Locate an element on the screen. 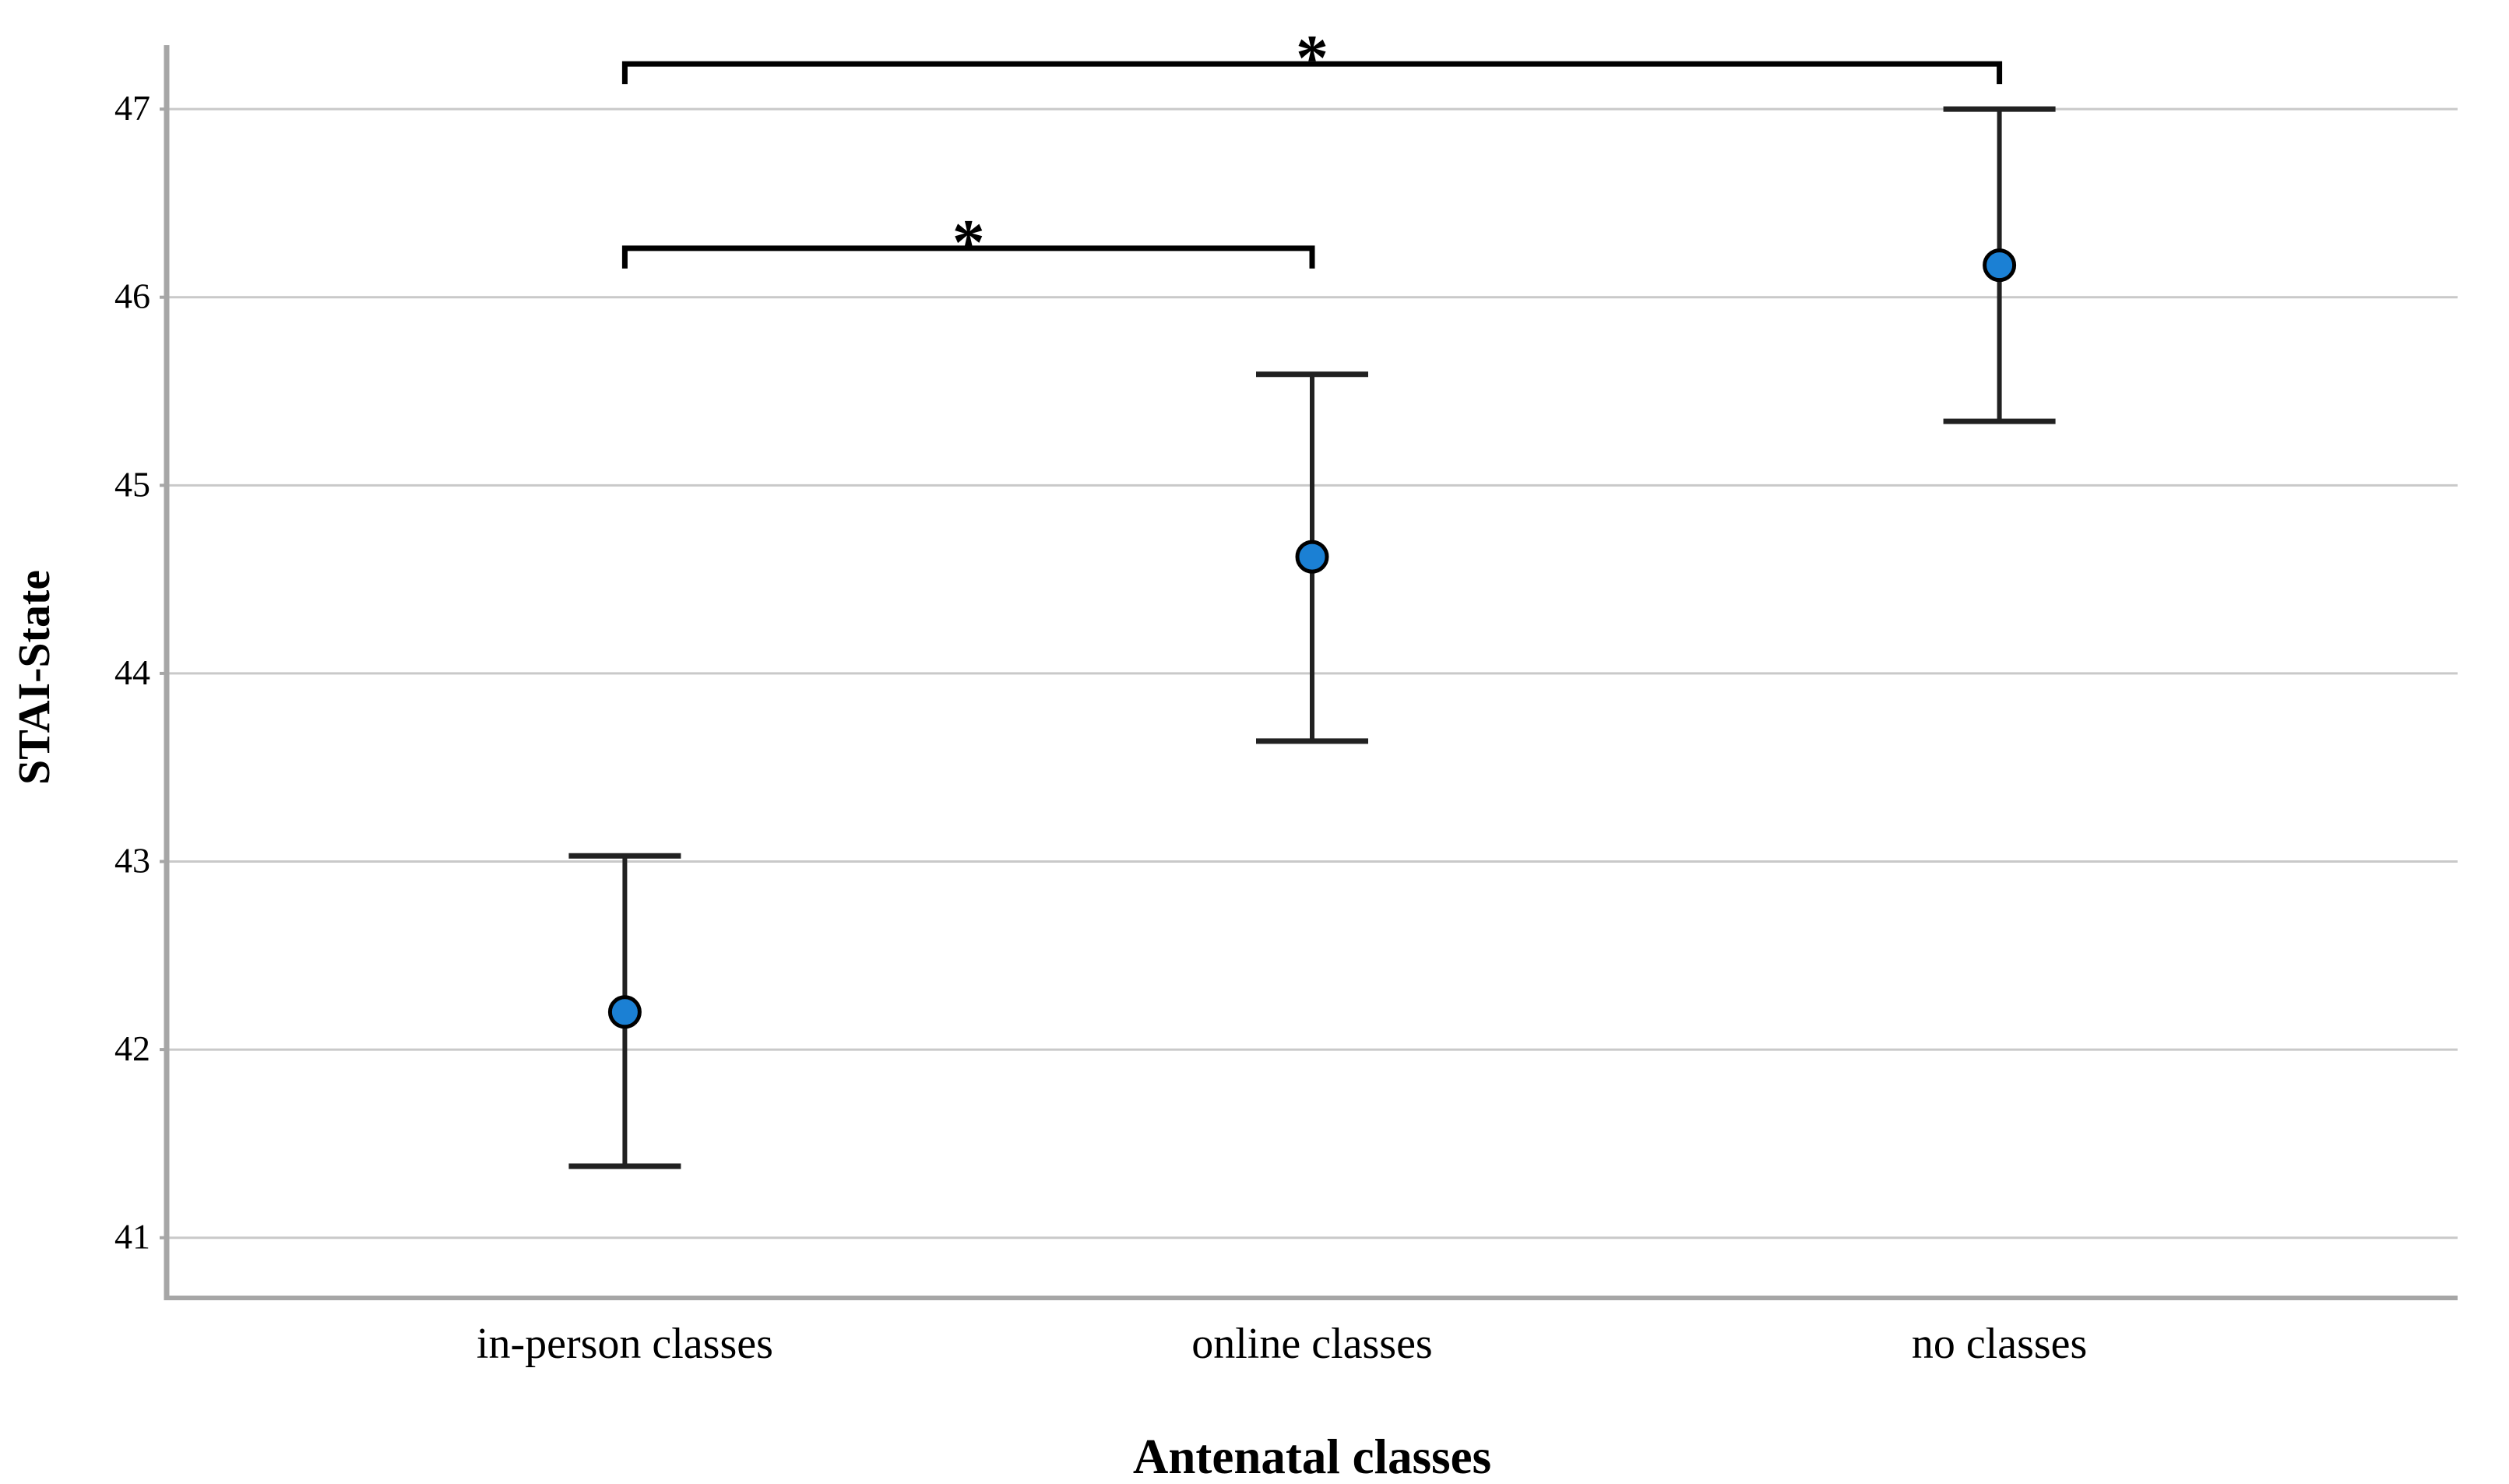  y-tick-labels: 41 42 43 44 45 46 47 is located at coordinates (132, 672).